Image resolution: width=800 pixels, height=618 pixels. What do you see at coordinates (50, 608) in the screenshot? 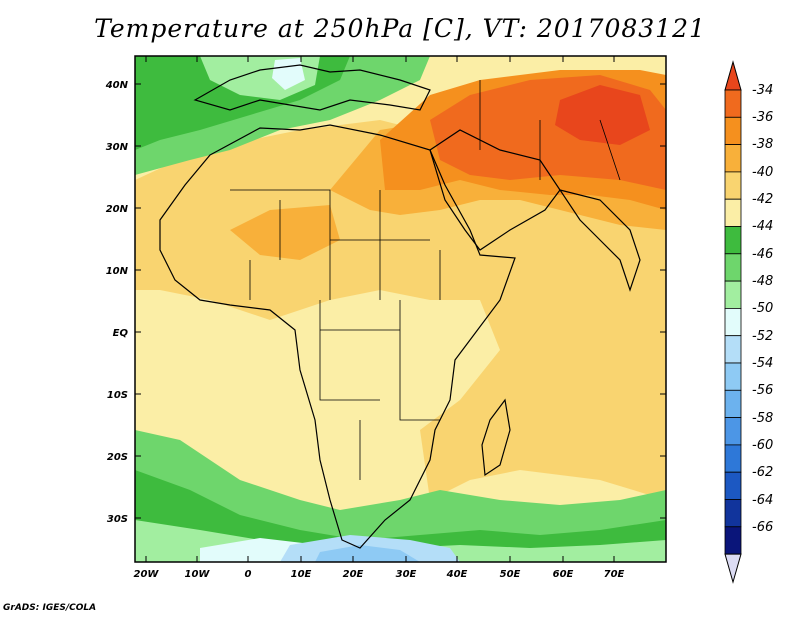
I see `credit-text: GrADS: IGES/COLA` at bounding box center [50, 608].